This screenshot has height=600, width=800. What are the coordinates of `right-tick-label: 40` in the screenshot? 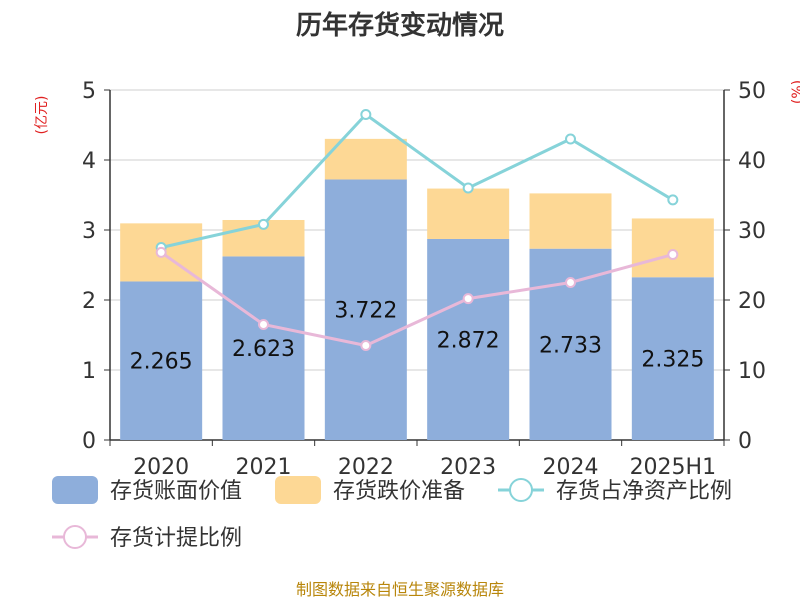 It's located at (752, 161).